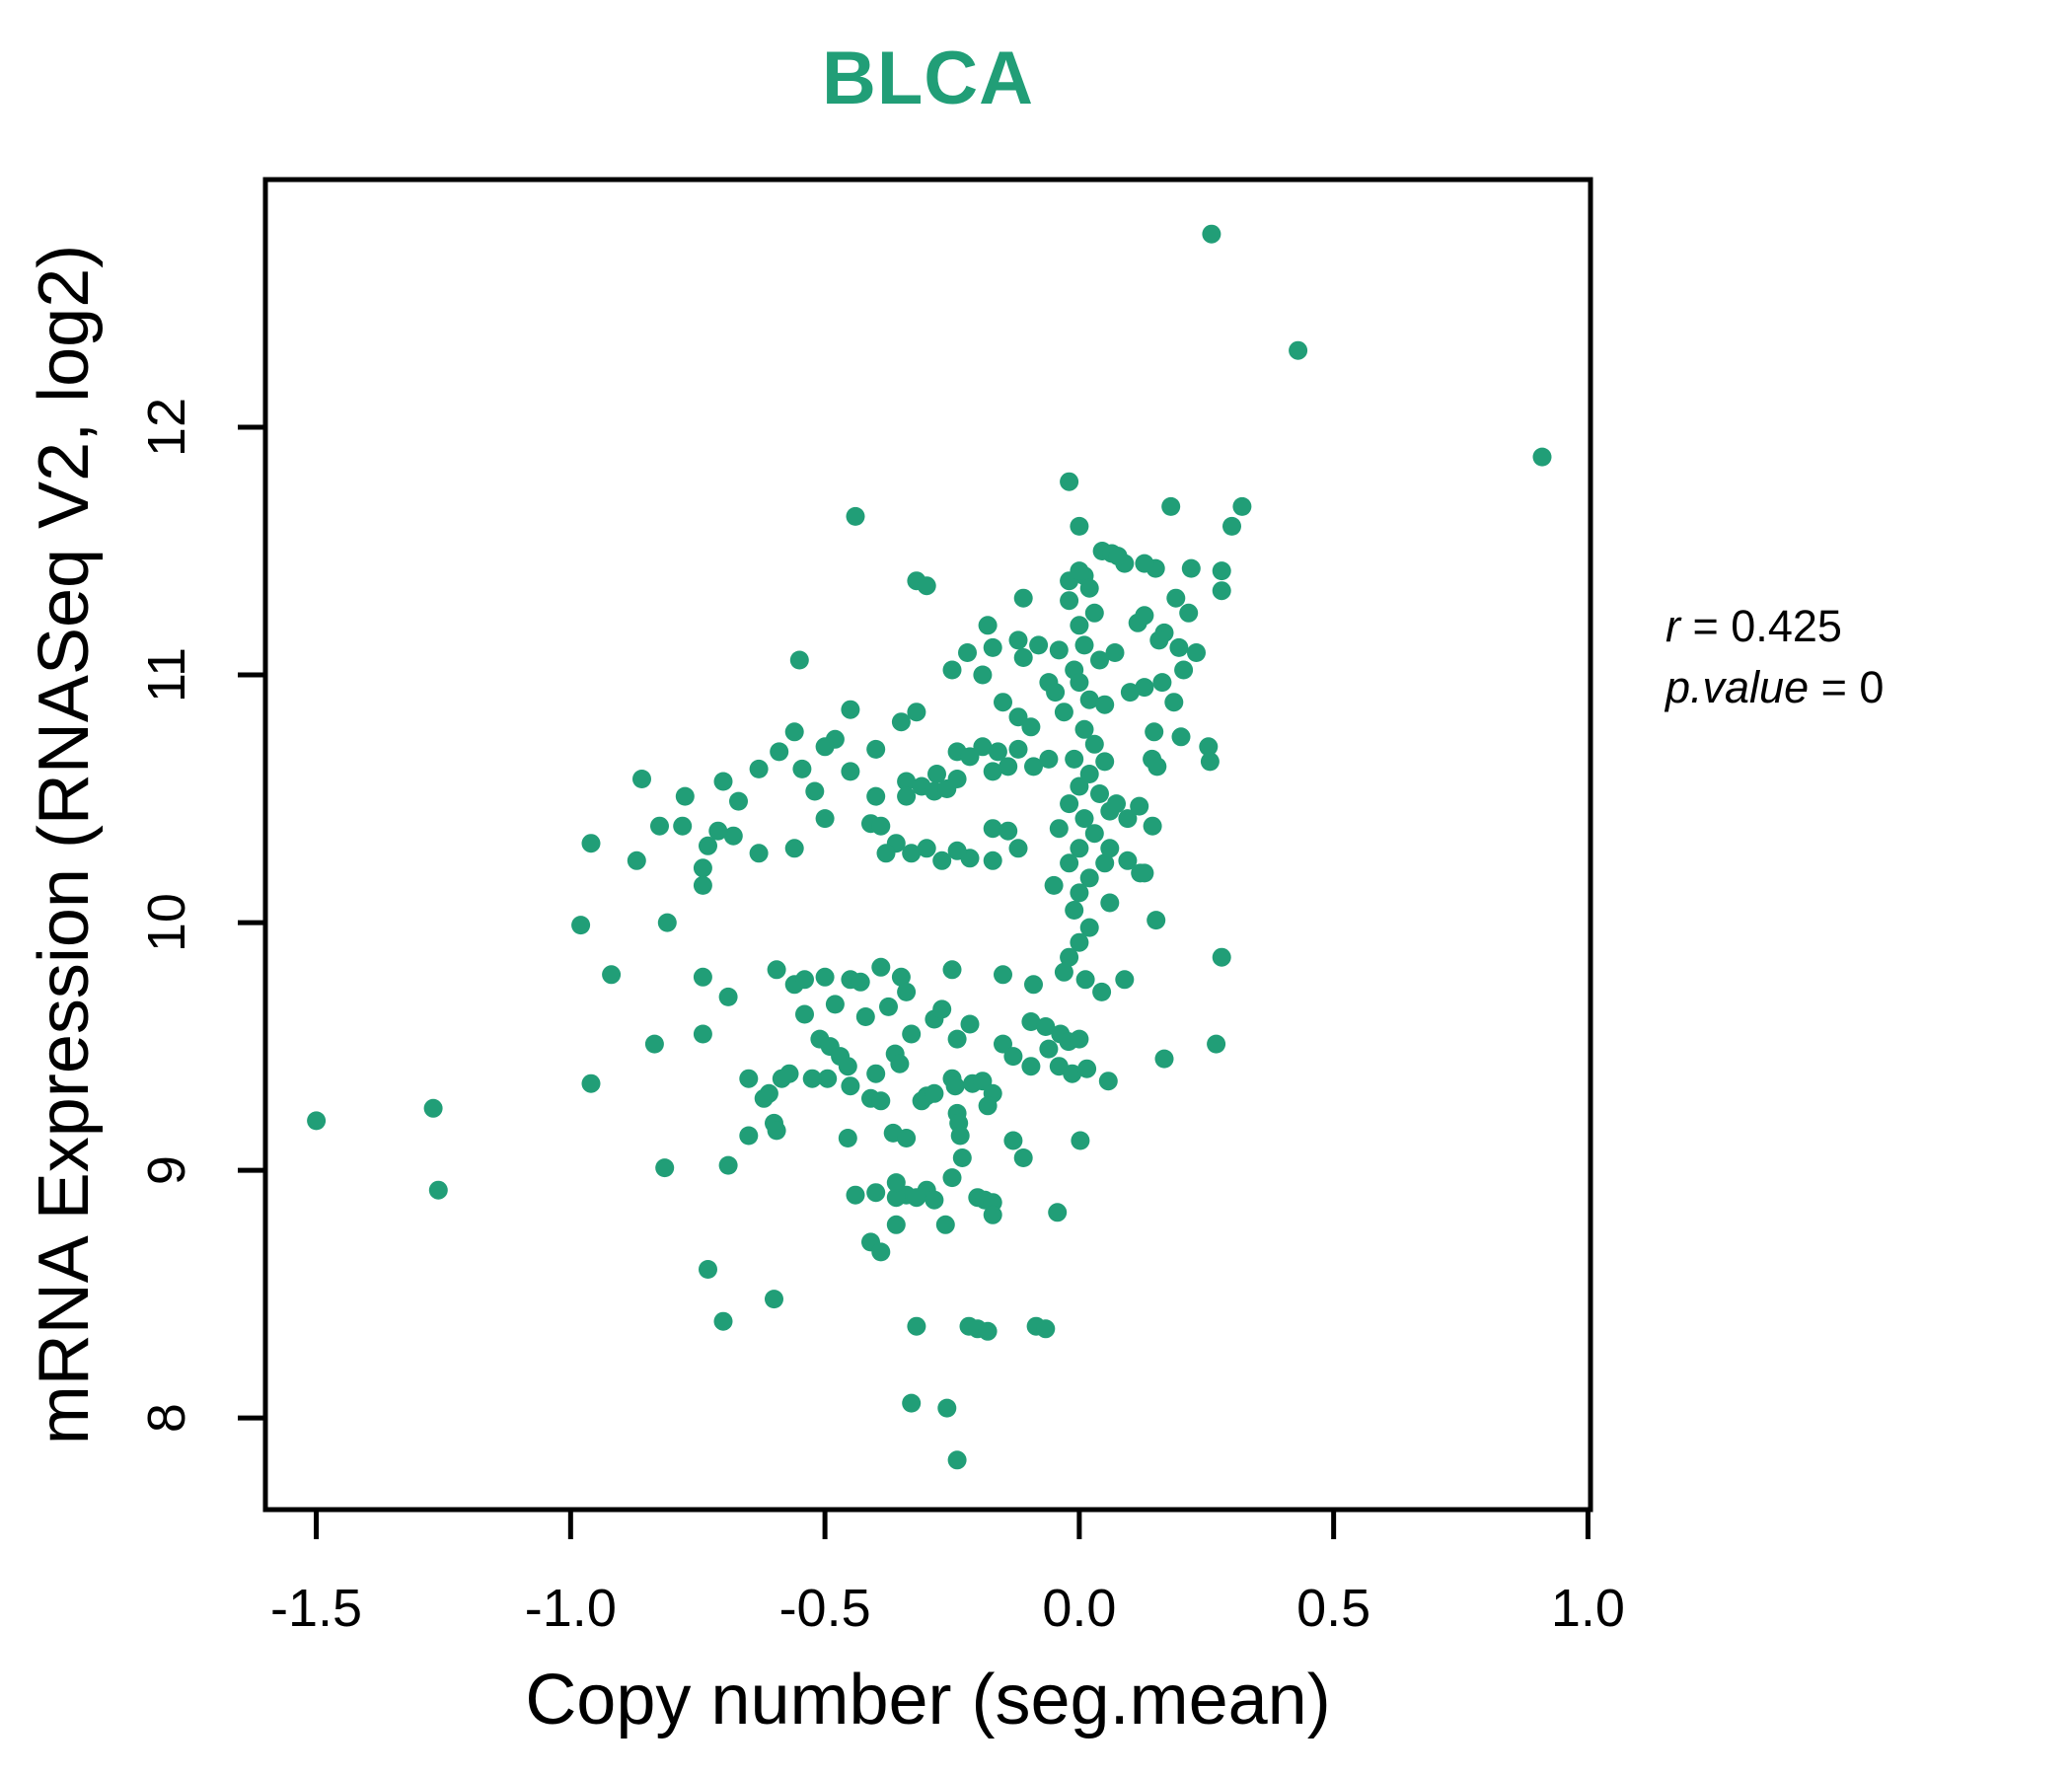 The height and width of the screenshot is (1776, 2072). What do you see at coordinates (1079, 1609) in the screenshot?
I see `x-tick-label: 0.0` at bounding box center [1079, 1609].